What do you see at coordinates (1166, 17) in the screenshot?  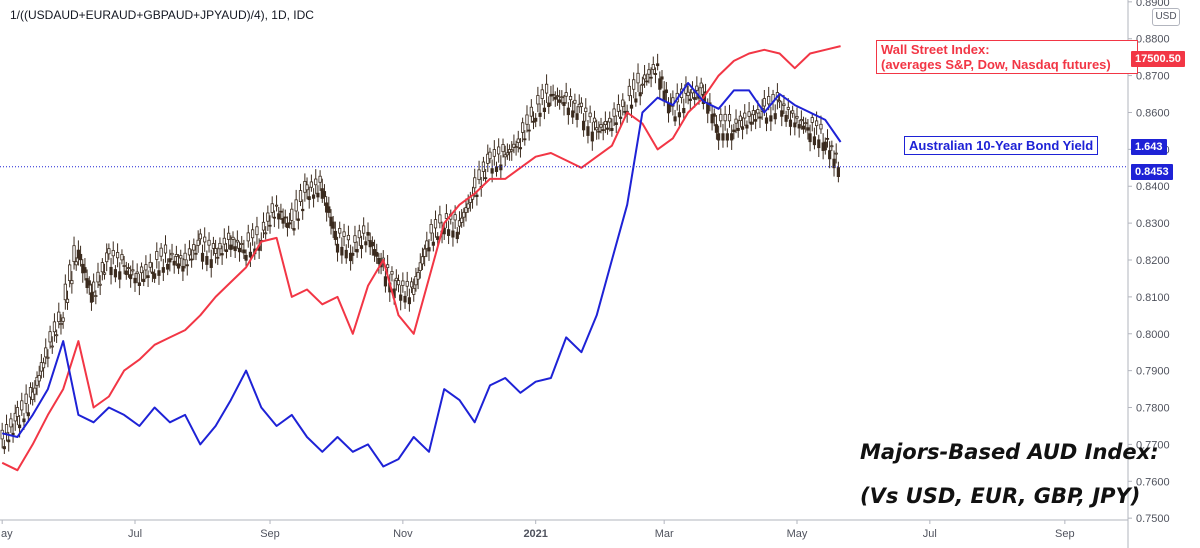 I see `currency-button: USD` at bounding box center [1166, 17].